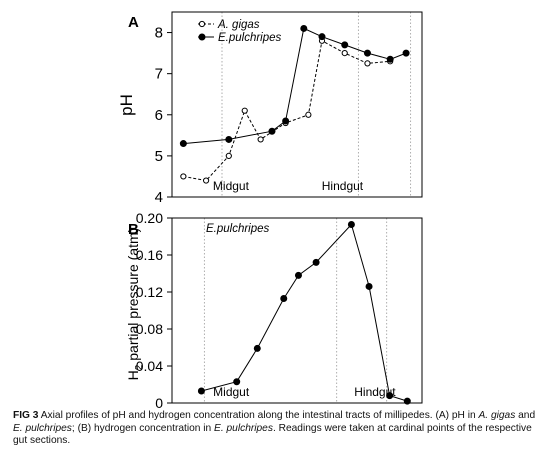 This screenshot has height=471, width=554. Describe the element at coordinates (126, 105) in the screenshot. I see `y-axis-label: pH` at that location.